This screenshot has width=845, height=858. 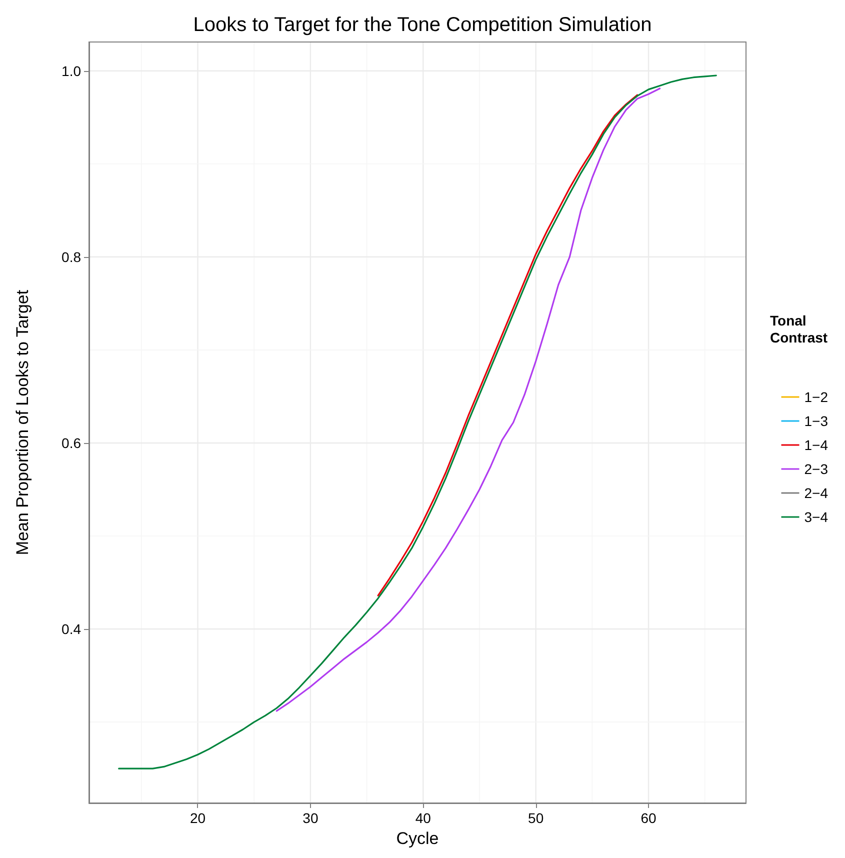 I want to click on legend-label: 3−4, so click(x=816, y=517).